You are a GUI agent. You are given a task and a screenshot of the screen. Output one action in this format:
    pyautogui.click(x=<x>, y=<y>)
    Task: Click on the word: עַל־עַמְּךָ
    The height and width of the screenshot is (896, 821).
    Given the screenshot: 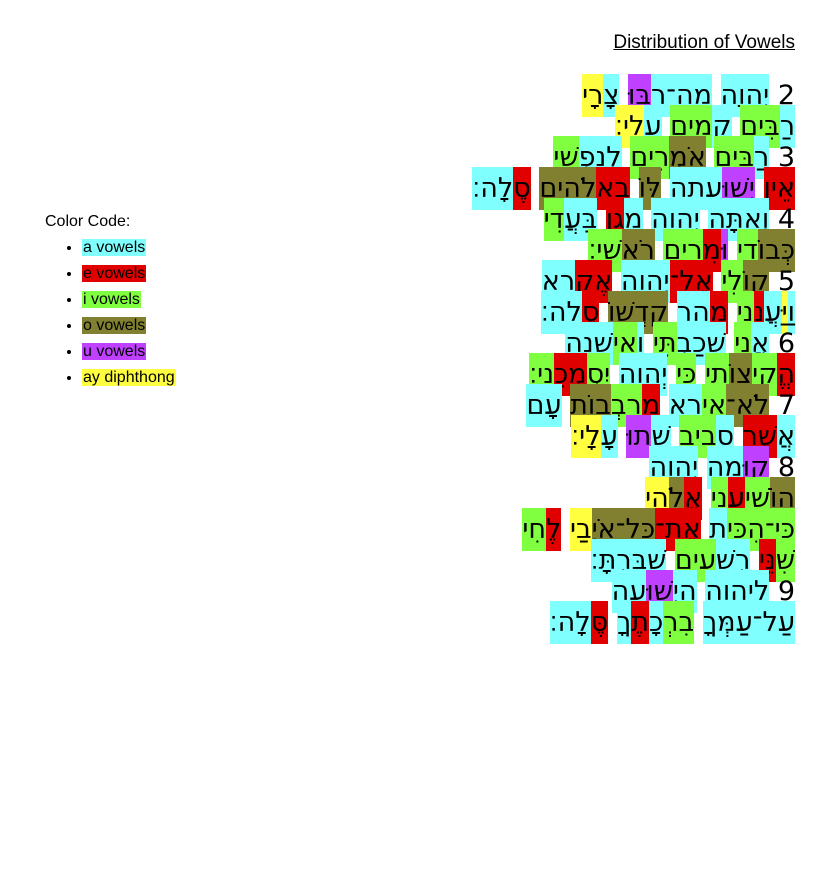 What is the action you would take?
    pyautogui.click(x=748, y=622)
    